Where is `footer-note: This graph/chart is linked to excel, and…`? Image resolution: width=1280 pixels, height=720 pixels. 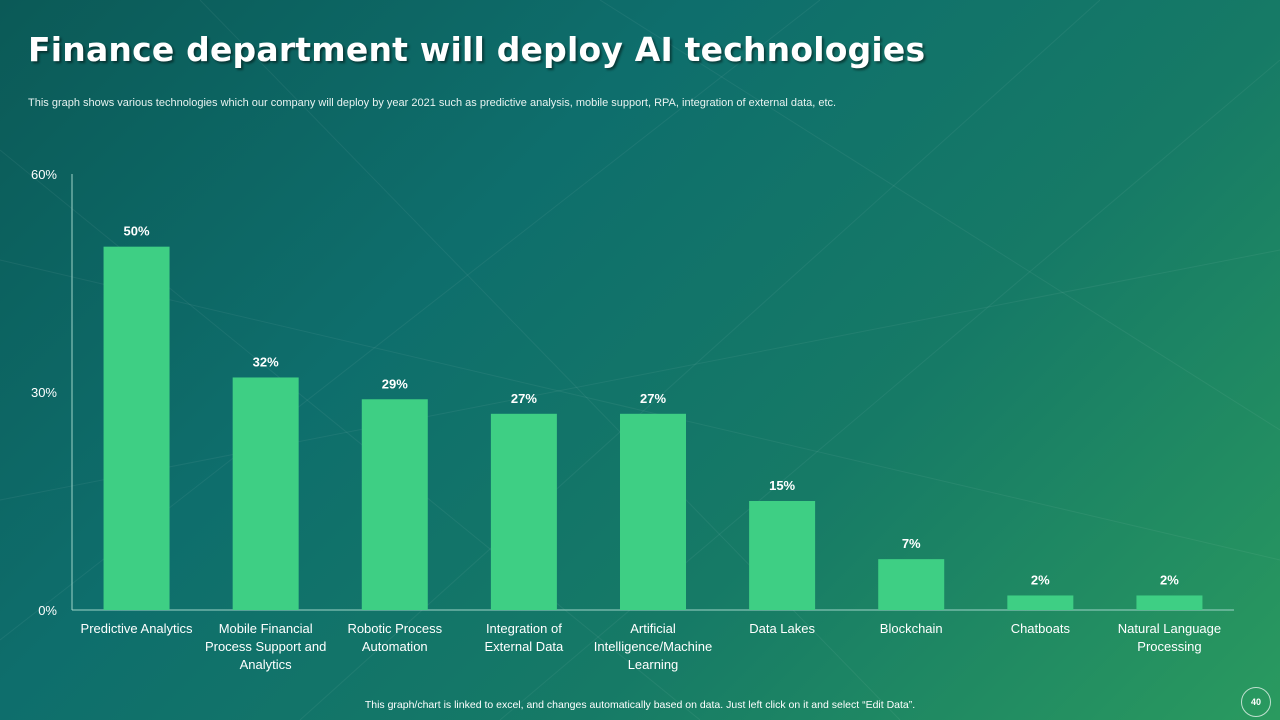
footer-note: This graph/chart is linked to excel, and… is located at coordinates (640, 705).